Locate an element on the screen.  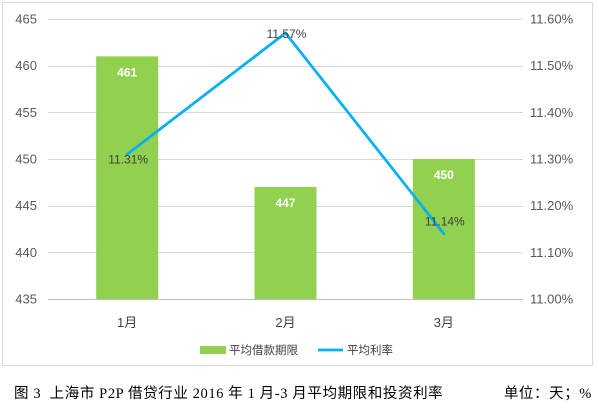
y-left-tick-label: 450 is located at coordinates (26, 159).